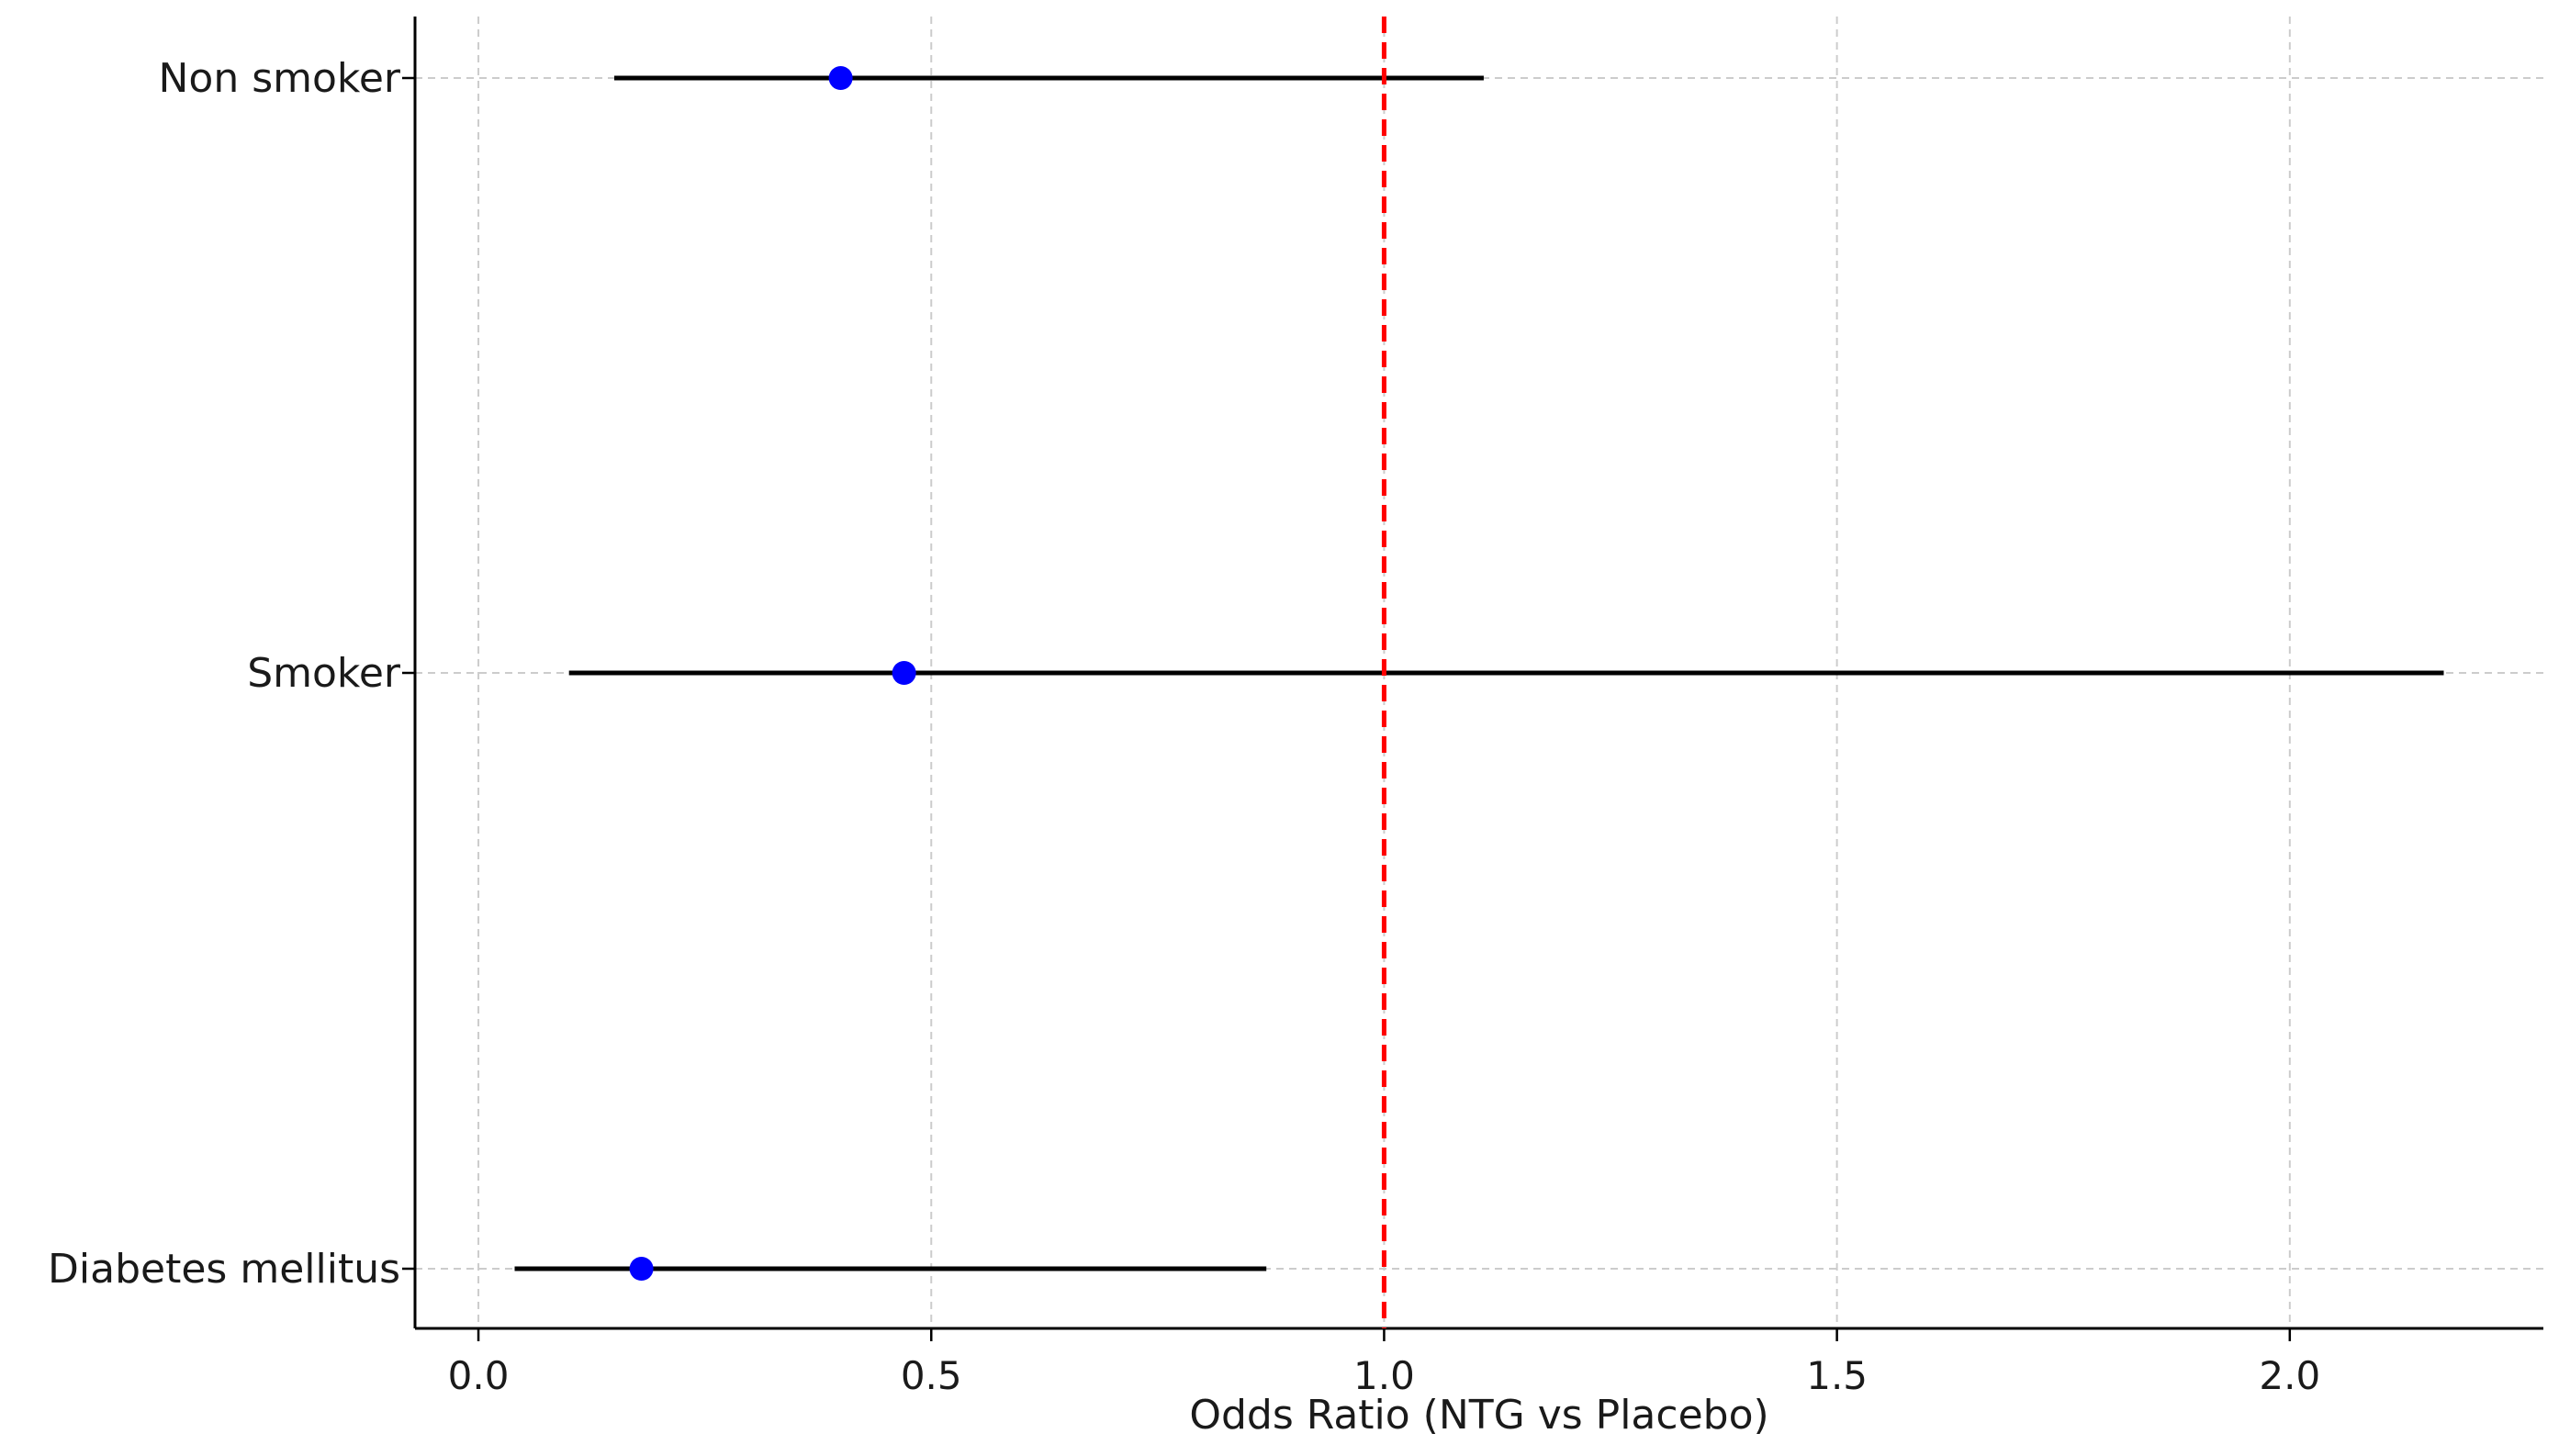 The width and height of the screenshot is (2570, 1456). Describe the element at coordinates (1837, 1375) in the screenshot. I see `x-tick-label: 1.5` at that location.